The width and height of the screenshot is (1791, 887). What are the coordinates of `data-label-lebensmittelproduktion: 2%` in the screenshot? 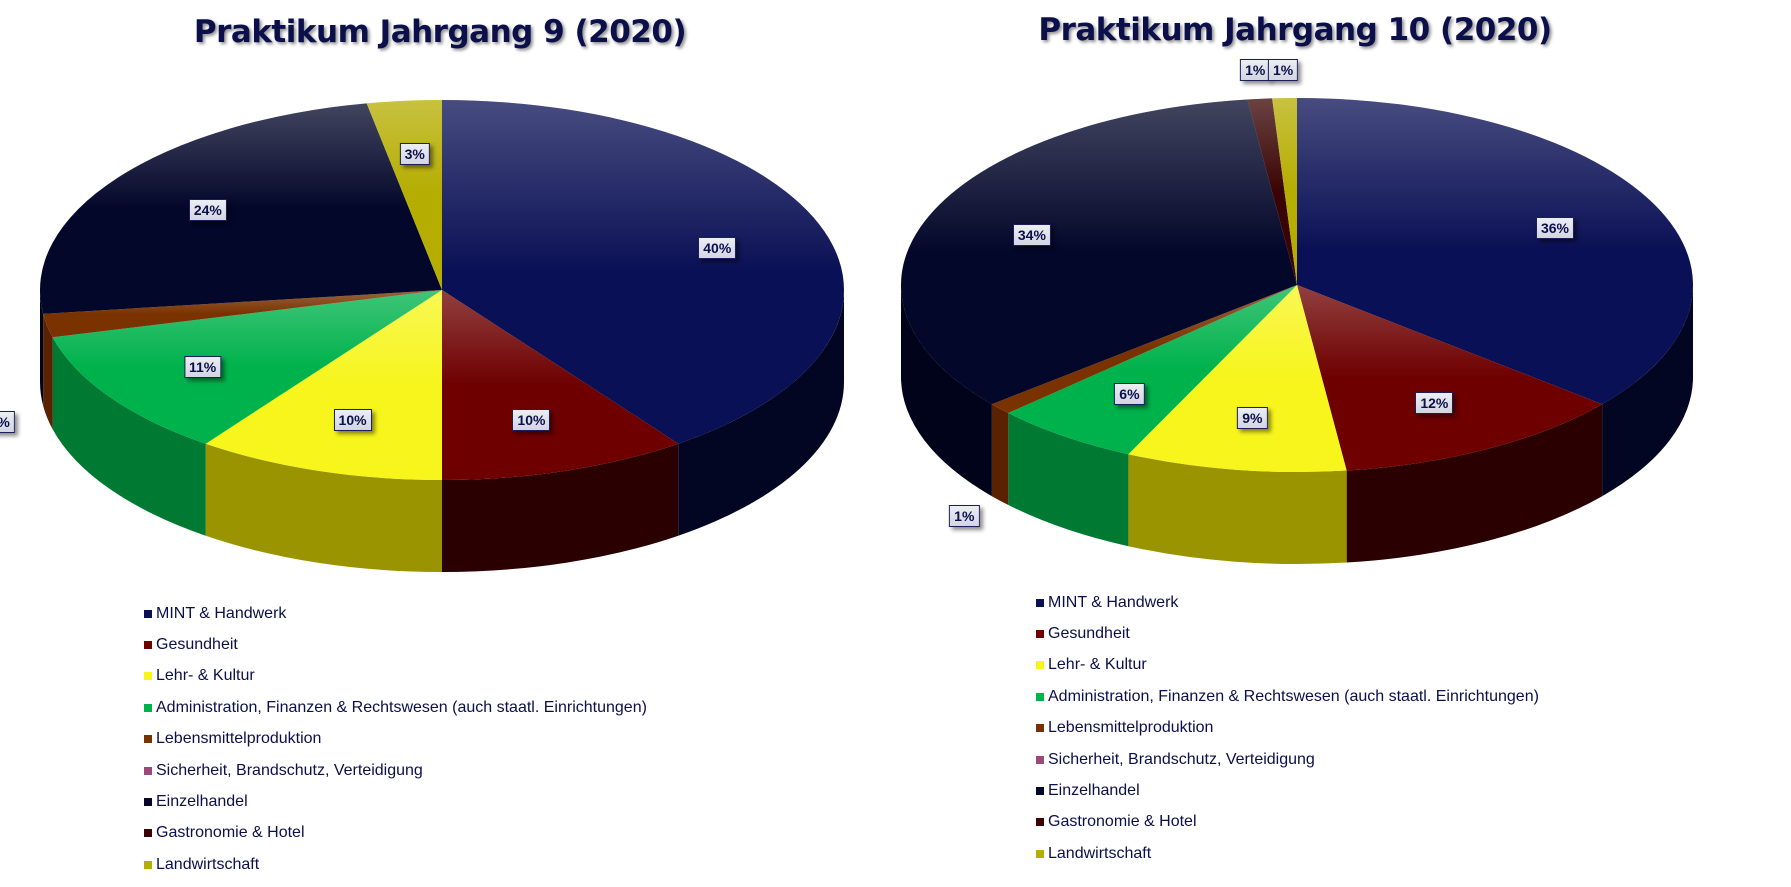 It's located at (7, 421).